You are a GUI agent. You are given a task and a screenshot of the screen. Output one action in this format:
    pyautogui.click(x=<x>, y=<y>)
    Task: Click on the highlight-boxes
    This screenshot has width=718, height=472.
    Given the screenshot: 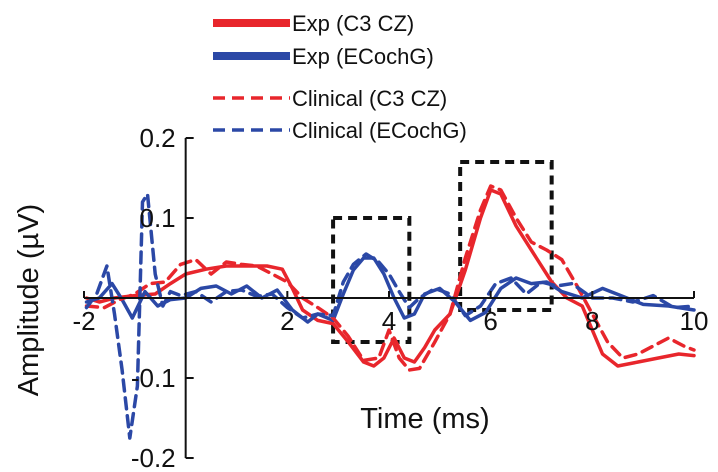 What is the action you would take?
    pyautogui.click(x=442, y=252)
    